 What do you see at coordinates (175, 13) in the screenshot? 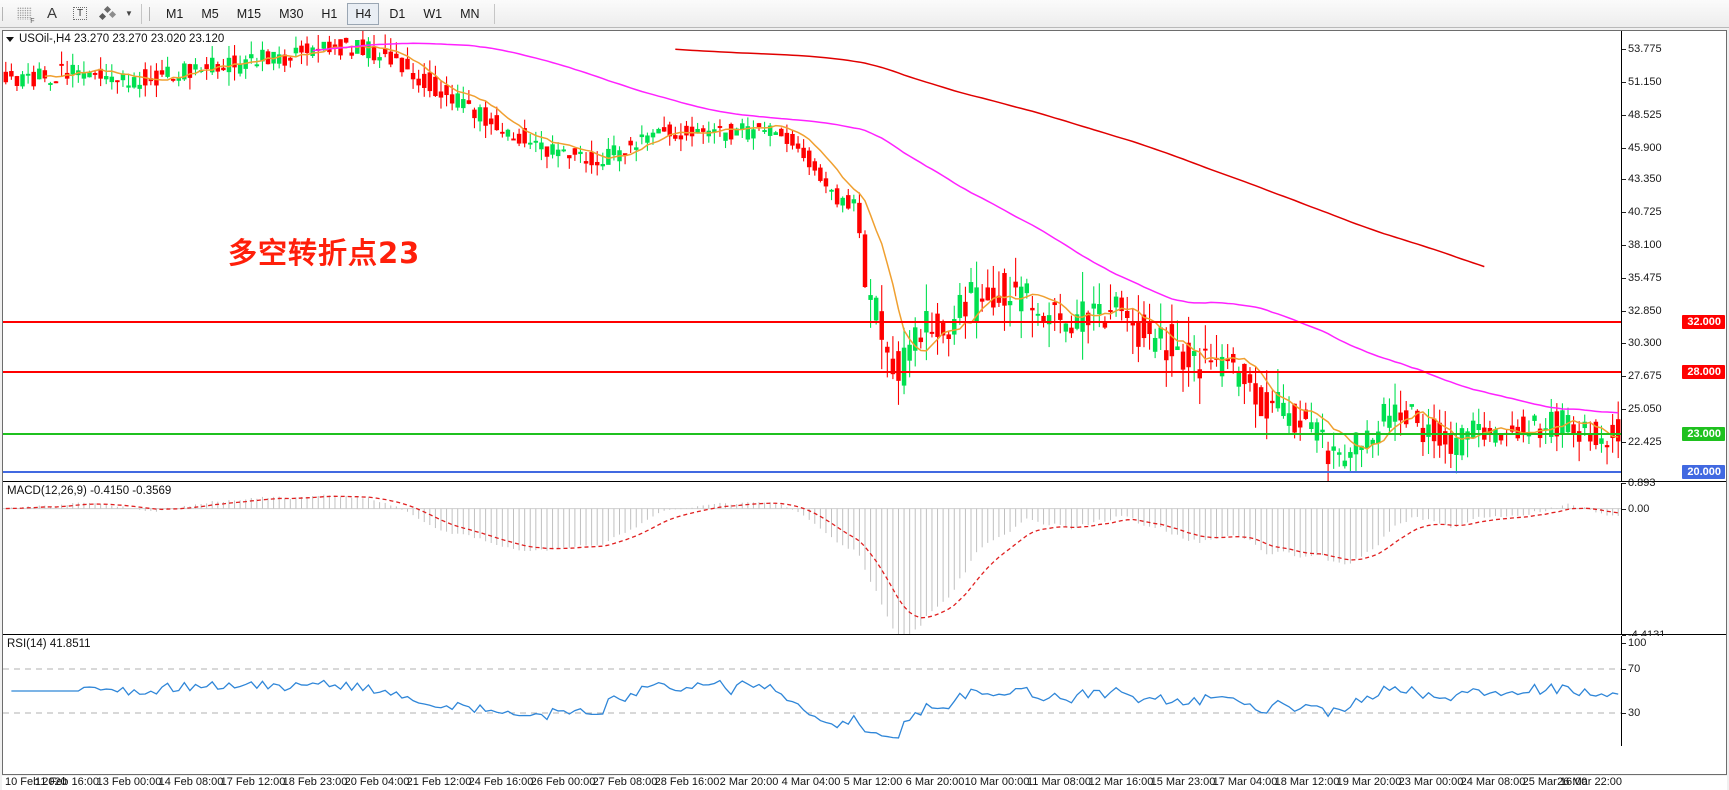
I see `period-button-m1: M1` at bounding box center [175, 13].